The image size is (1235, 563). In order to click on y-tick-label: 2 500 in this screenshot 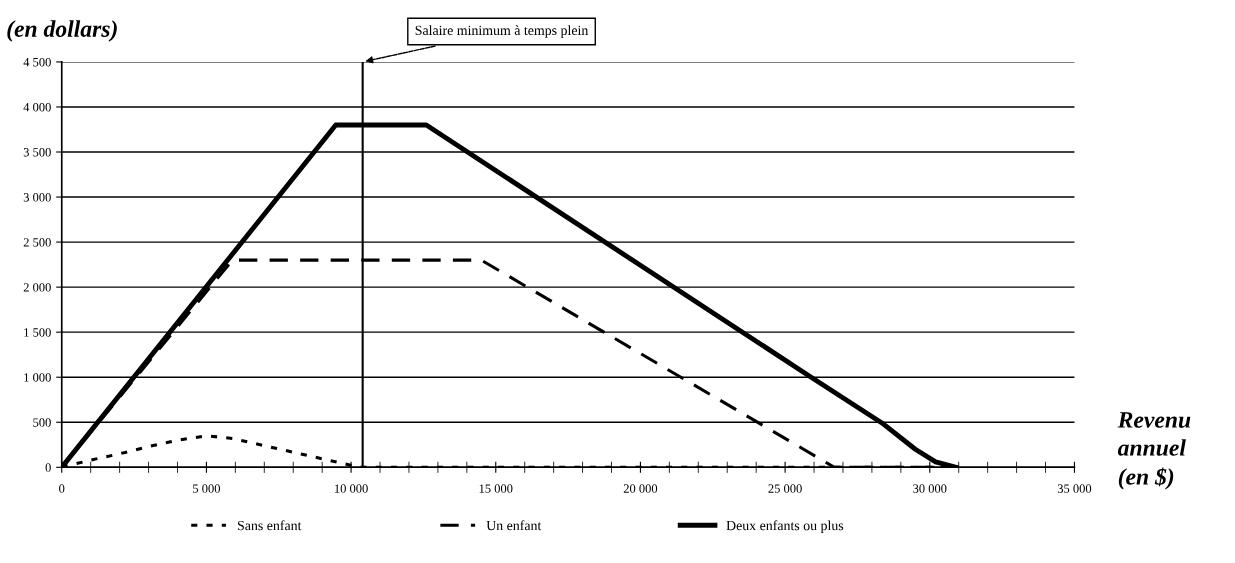, I will do `click(37, 242)`.